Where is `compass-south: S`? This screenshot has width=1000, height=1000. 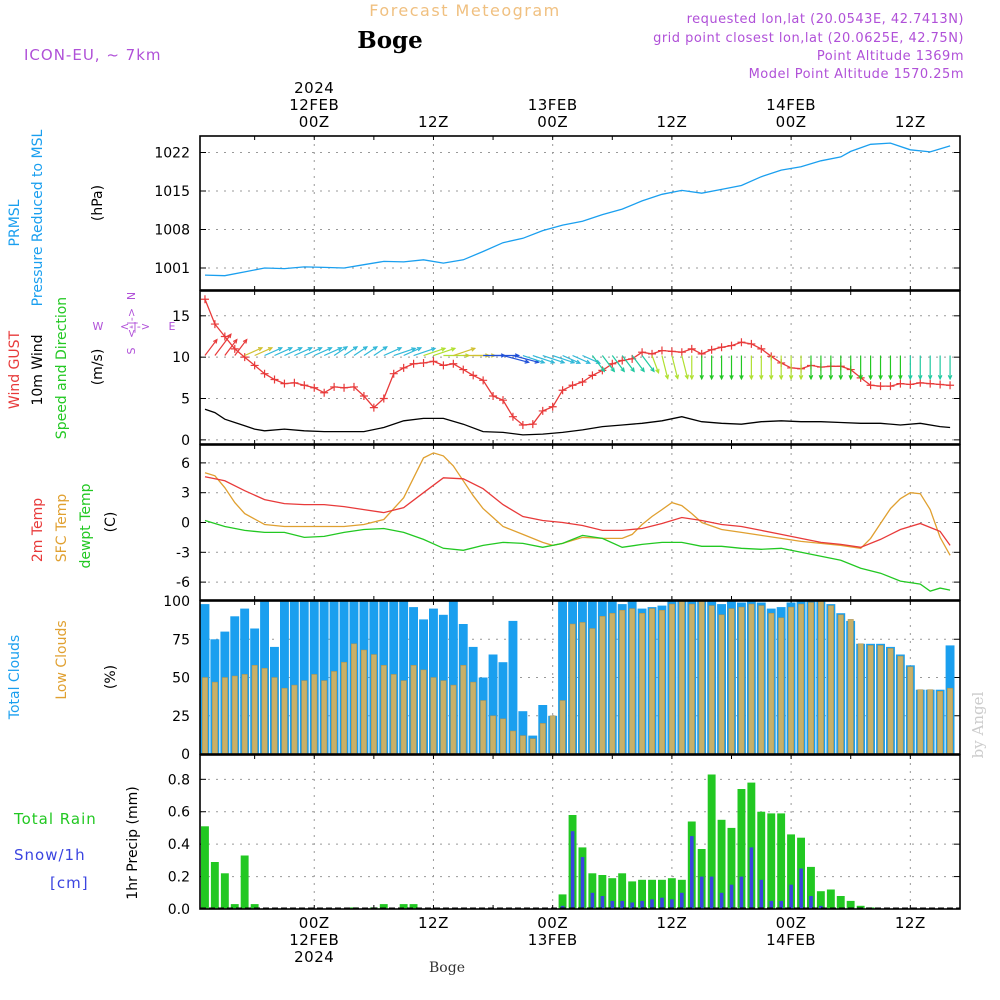
compass-south: S is located at coordinates (131, 350).